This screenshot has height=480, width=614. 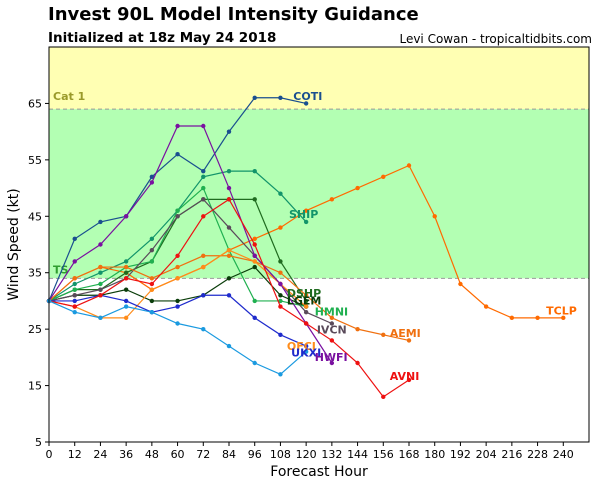 I want to click on series-line, so click(x=190, y=261).